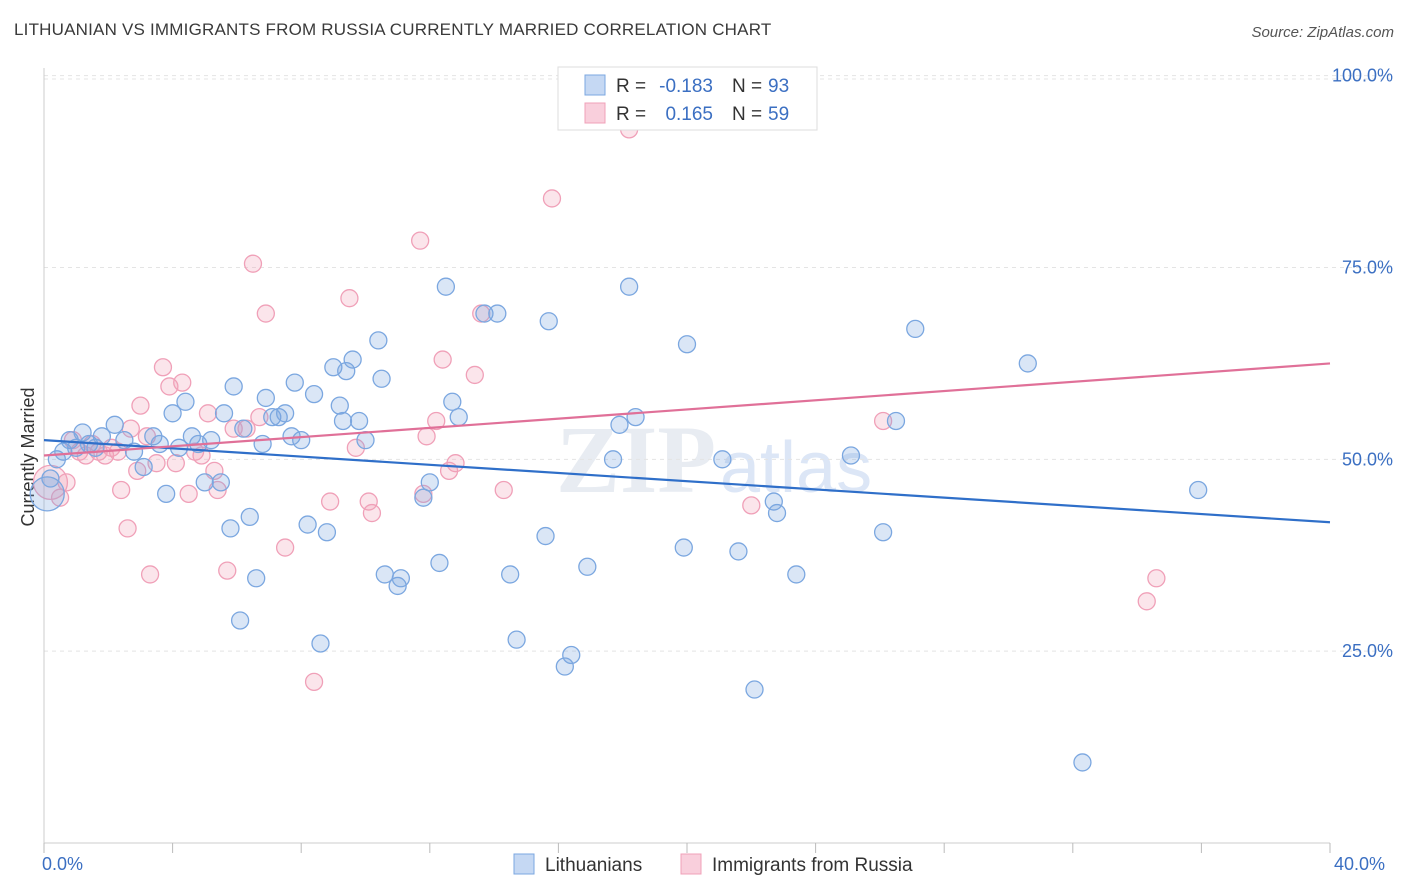  Describe the element at coordinates (595, 85) in the screenshot. I see `stats-swatch-lithuanians` at that location.